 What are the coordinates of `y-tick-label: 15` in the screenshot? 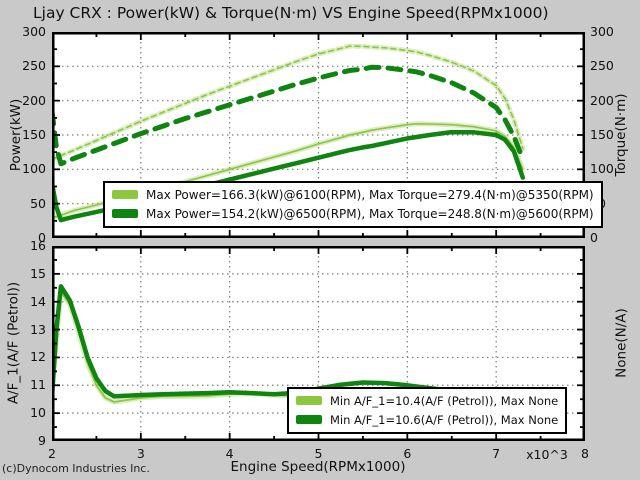 It's located at (38, 273).